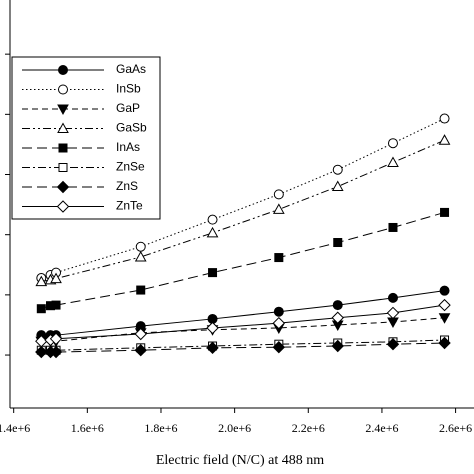 The image size is (474, 474). I want to click on legend-label: InSb, so click(128, 89).